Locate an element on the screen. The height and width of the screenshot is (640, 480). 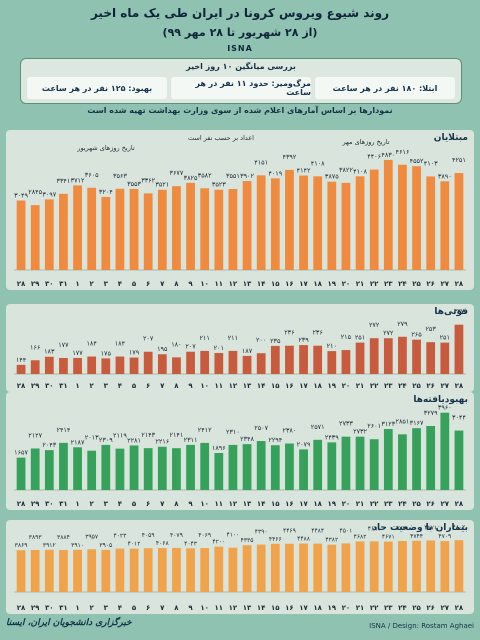
tick-label: ۲۸ is located at coordinates (459, 504).